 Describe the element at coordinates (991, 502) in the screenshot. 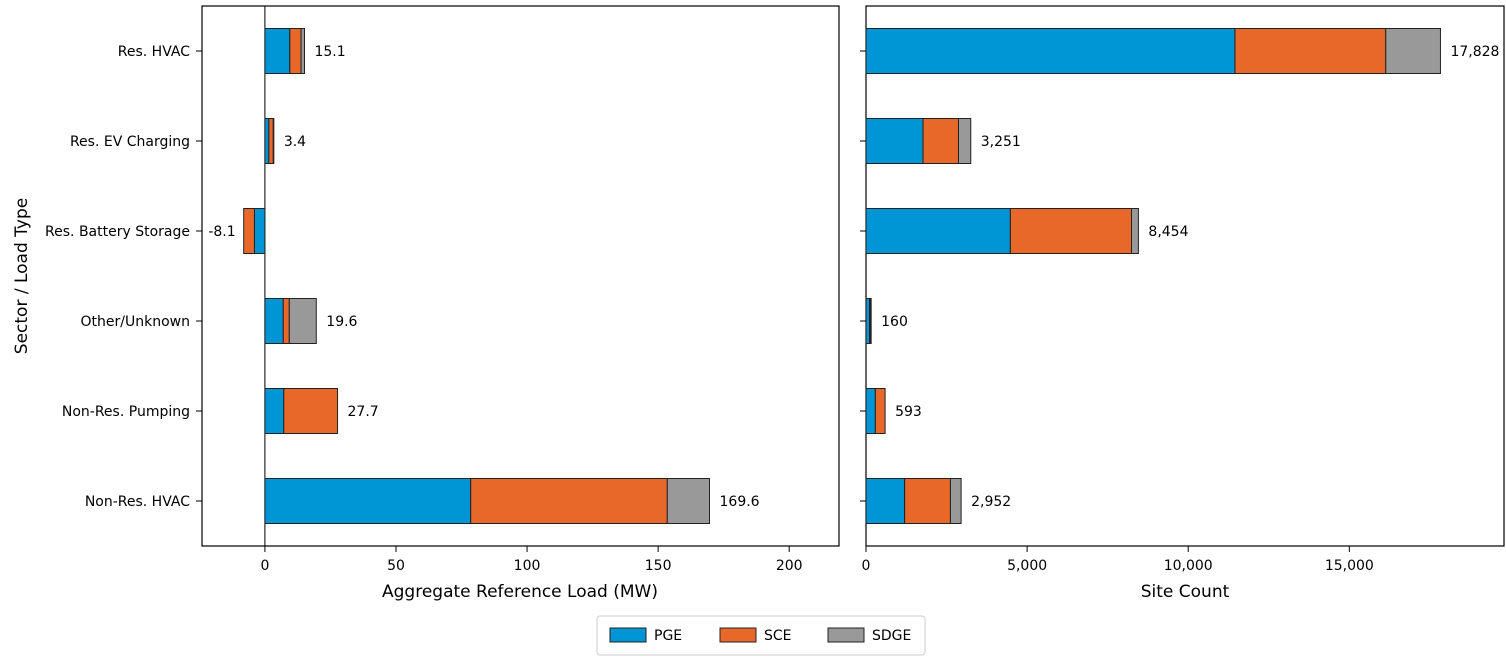

I see `right-total-label-5: 2,952` at that location.